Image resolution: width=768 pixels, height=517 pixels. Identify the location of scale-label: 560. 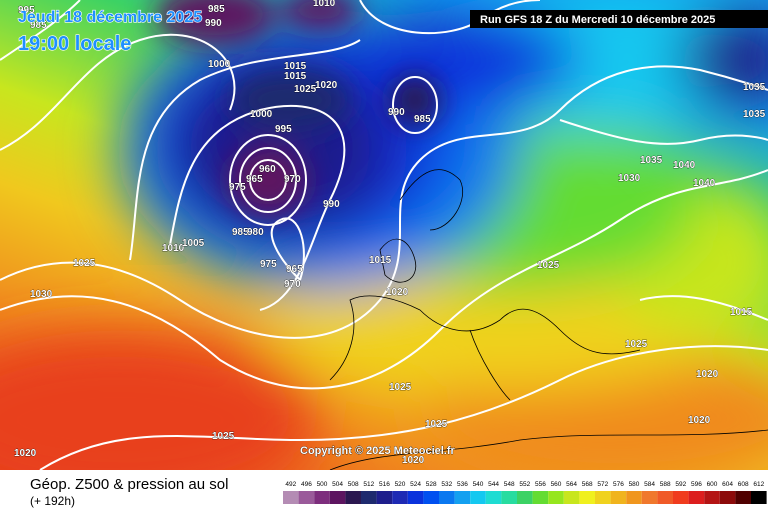
(556, 484).